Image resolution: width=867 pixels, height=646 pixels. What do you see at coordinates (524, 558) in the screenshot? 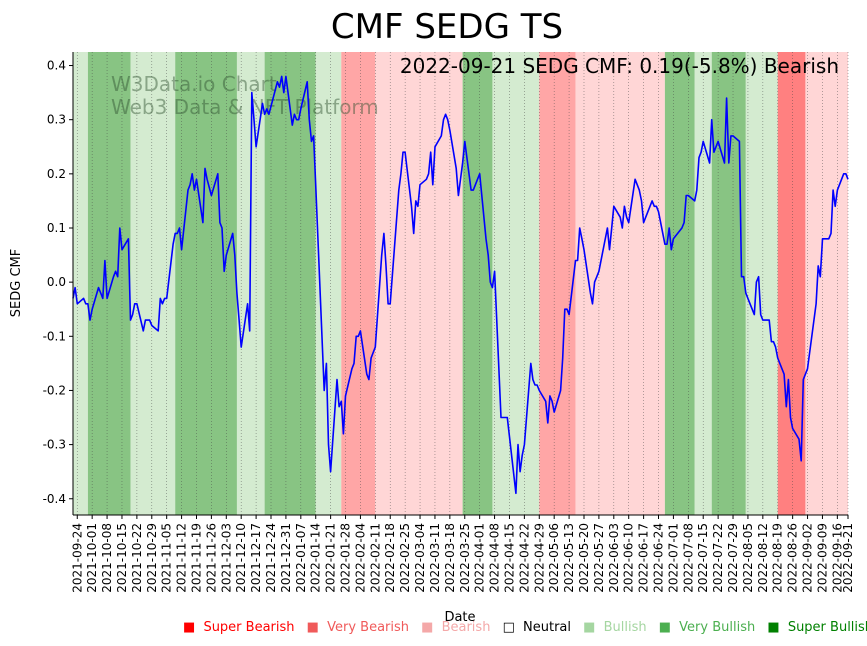
I see `x-tick-label: 2022-04-22` at bounding box center [524, 558].